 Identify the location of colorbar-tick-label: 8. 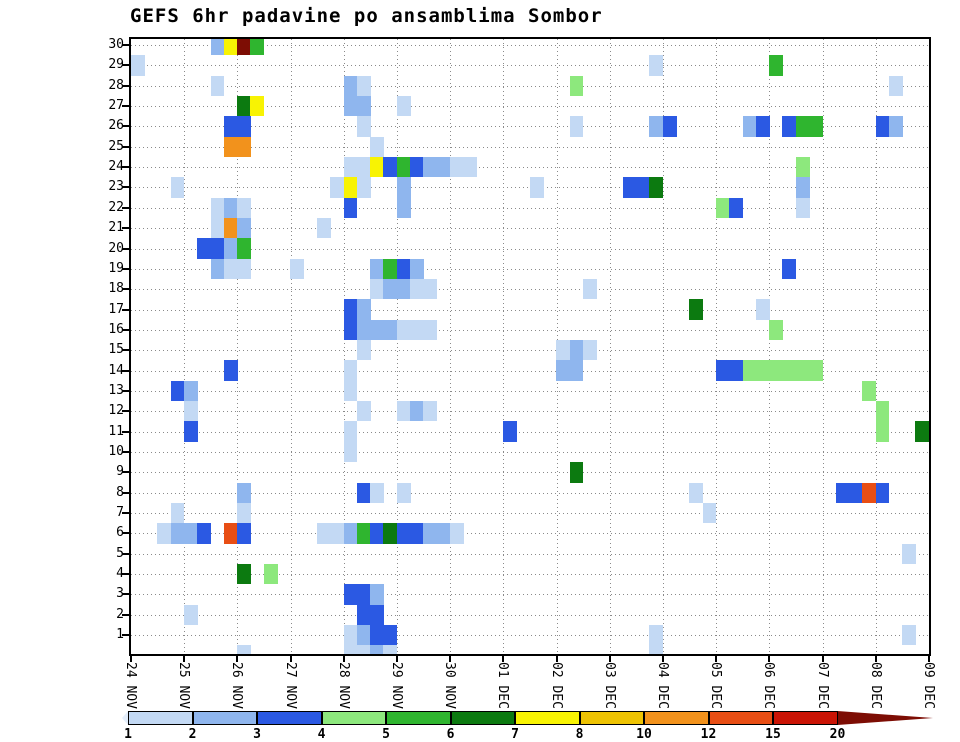
(579, 734).